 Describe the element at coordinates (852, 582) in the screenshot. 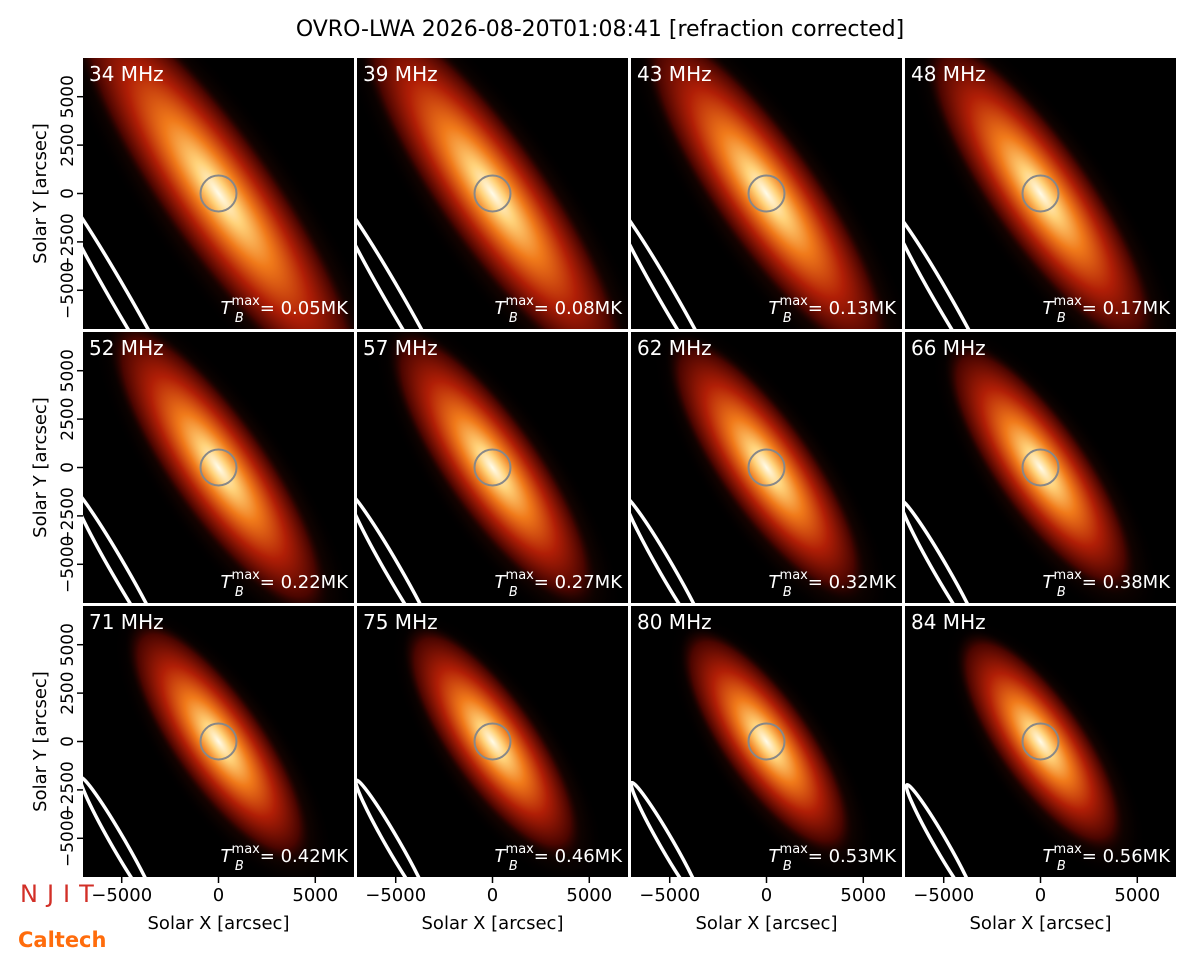

I see `tb-value: = 0.32MK` at that location.